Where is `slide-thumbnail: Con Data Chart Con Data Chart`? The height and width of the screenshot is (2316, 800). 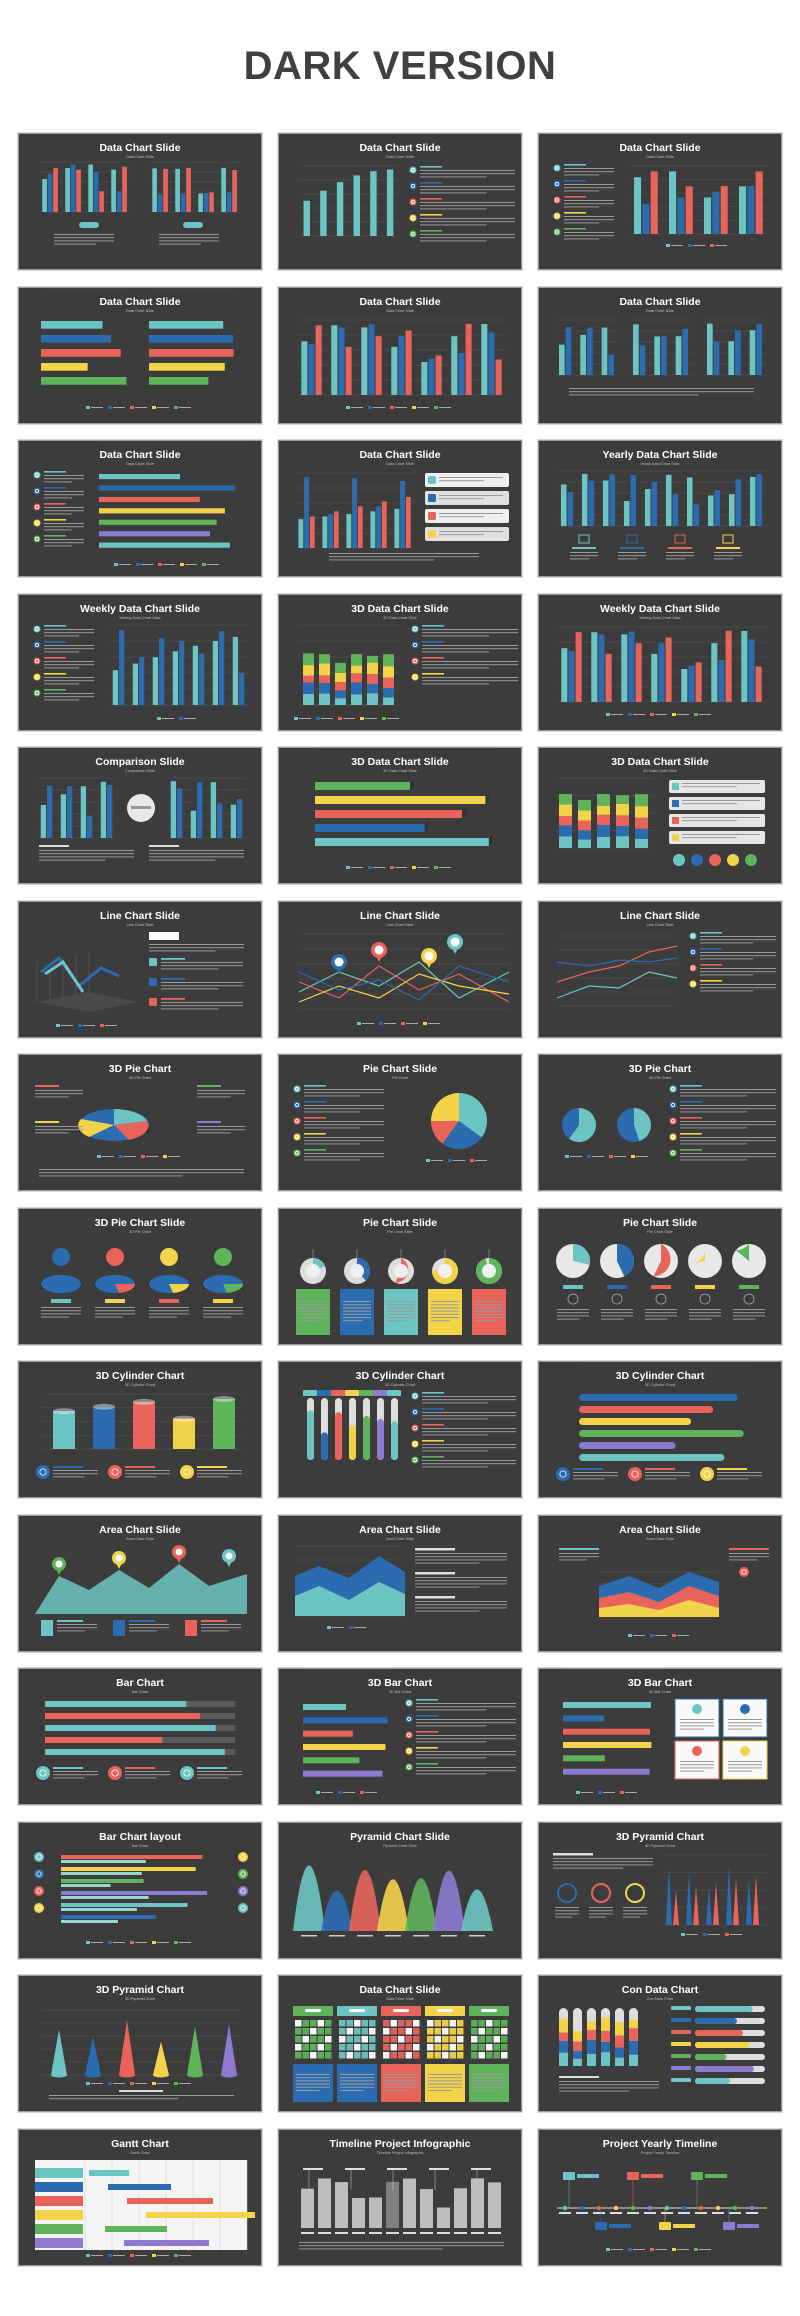
slide-thumbnail: Con Data Chart Con Data Chart is located at coordinates (660, 2043).